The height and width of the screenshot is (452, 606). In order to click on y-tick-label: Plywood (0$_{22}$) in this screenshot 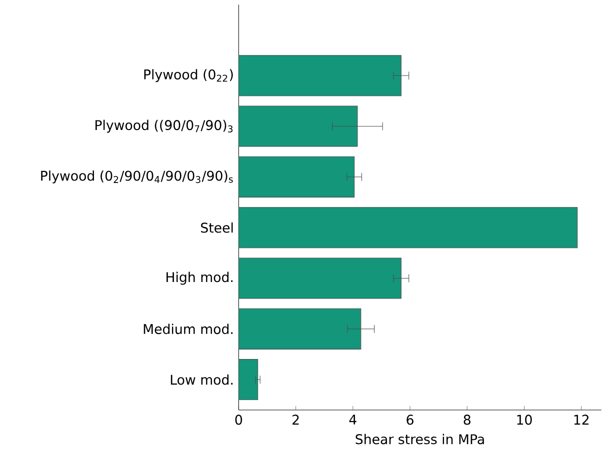, I will do `click(188, 75)`.